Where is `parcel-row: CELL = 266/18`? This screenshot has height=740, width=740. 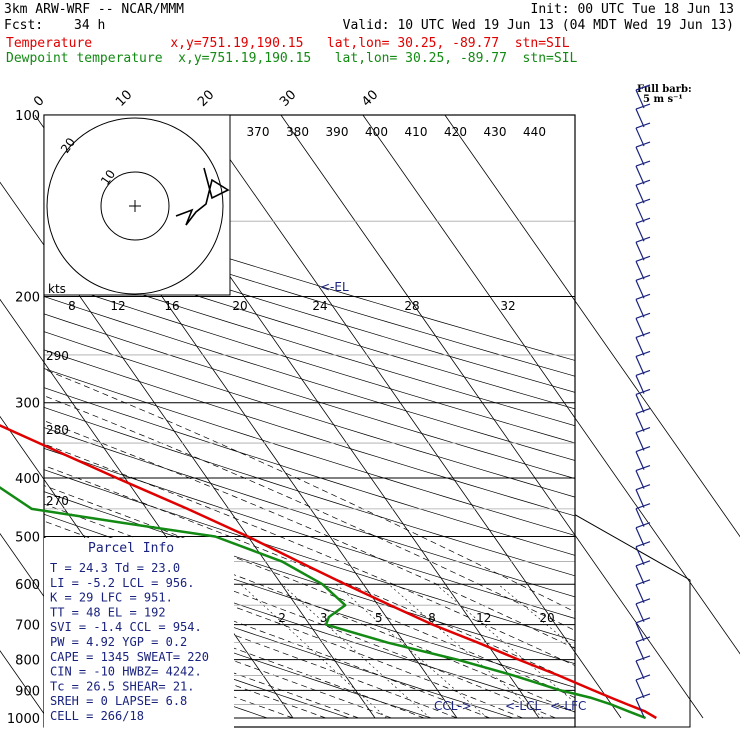
parcel-row: CELL = 266/18 is located at coordinates (97, 716).